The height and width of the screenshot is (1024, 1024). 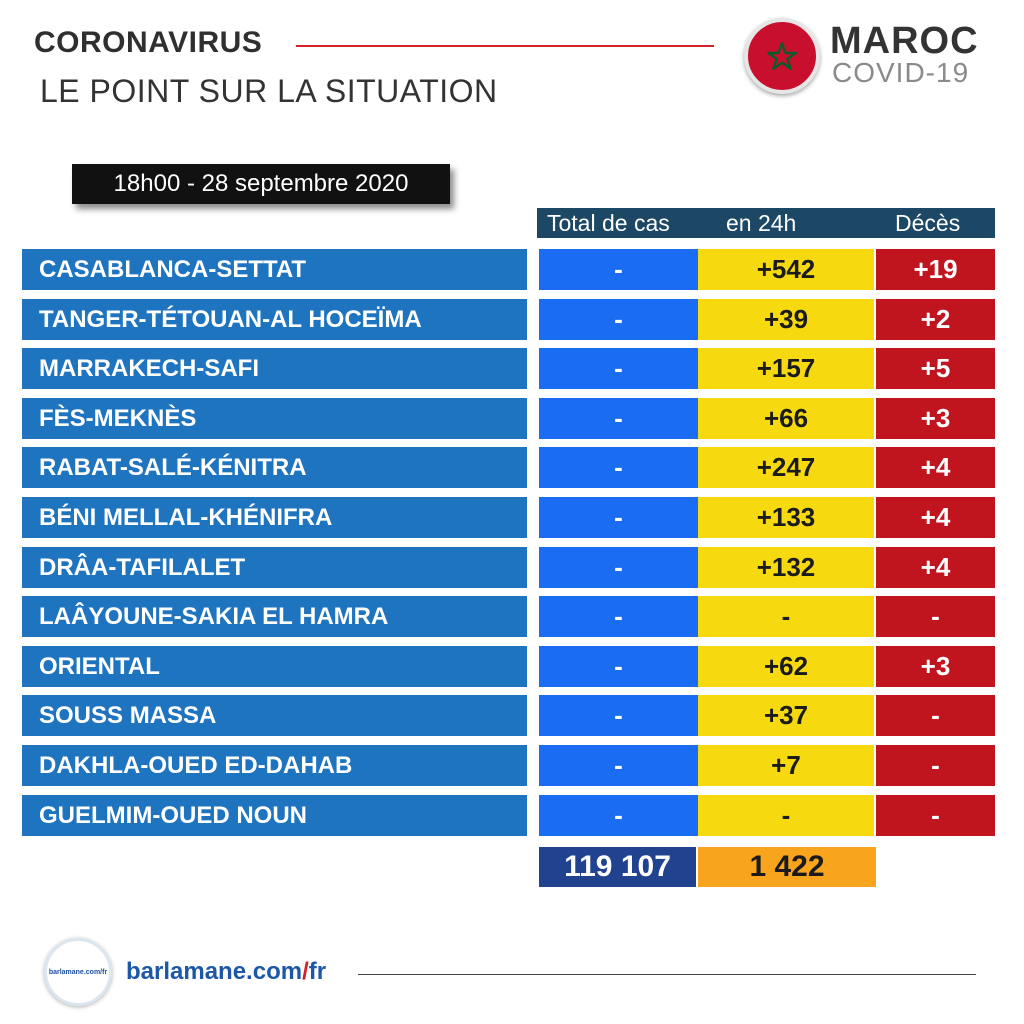 What do you see at coordinates (786, 765) in the screenshot?
I see `region-new-cases: +7` at bounding box center [786, 765].